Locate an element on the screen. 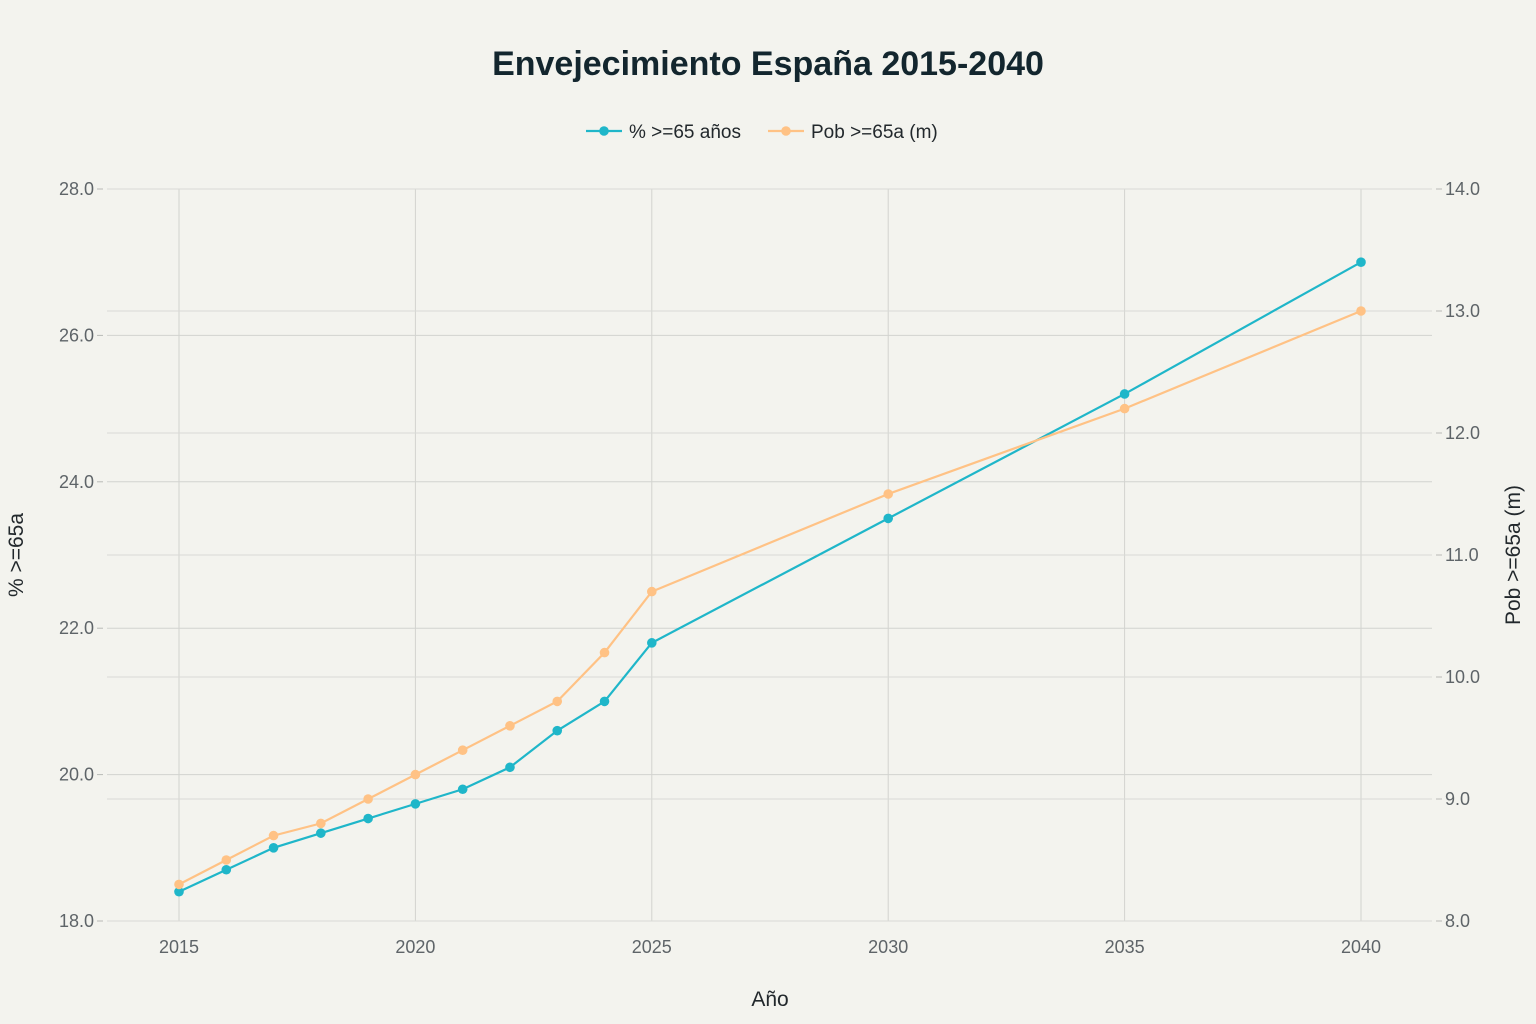  y-tick-label: 22.0 is located at coordinates (76, 628).